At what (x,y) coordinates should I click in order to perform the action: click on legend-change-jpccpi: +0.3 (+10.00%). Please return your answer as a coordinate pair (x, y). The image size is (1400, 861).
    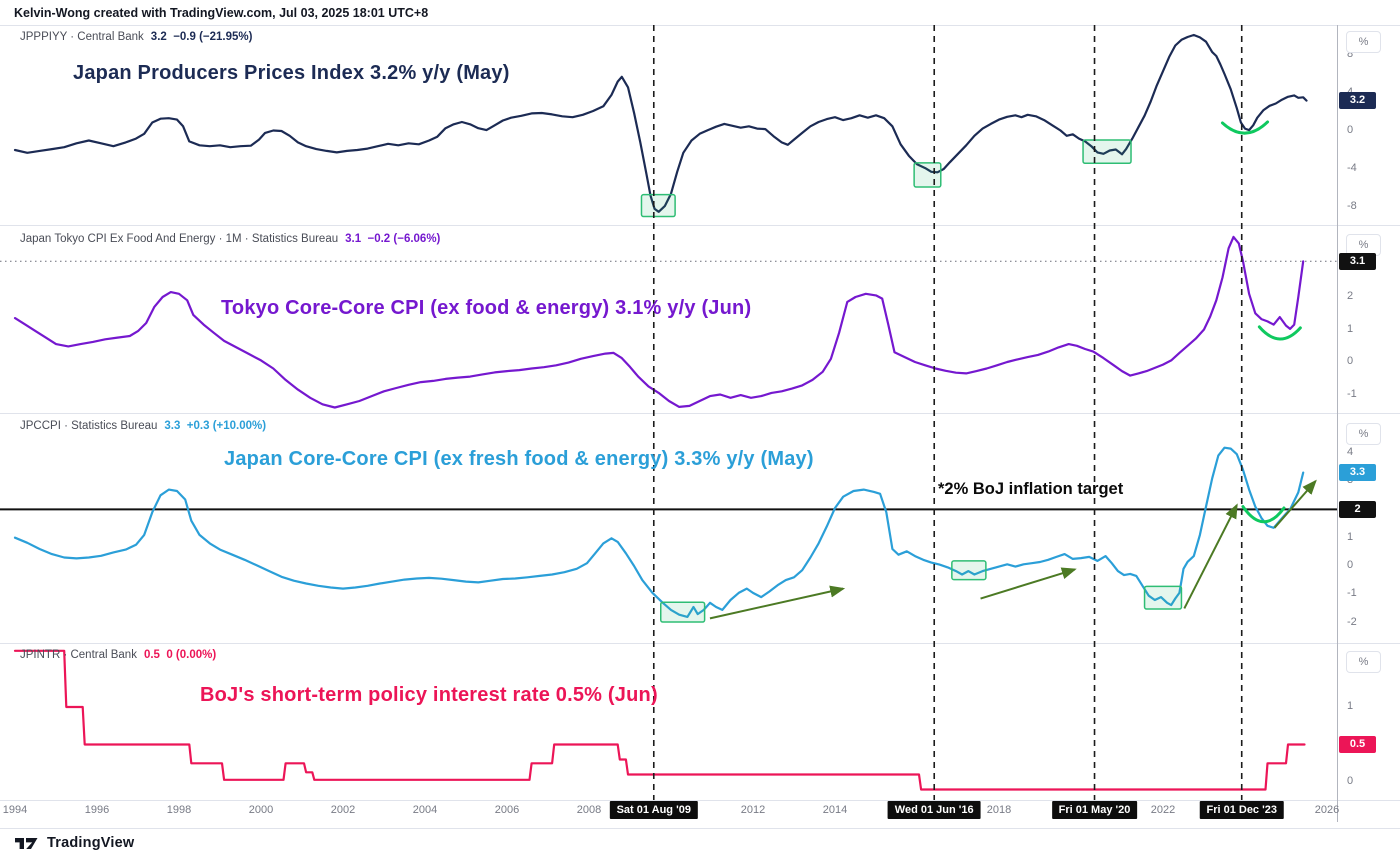
    Looking at the image, I should click on (226, 426).